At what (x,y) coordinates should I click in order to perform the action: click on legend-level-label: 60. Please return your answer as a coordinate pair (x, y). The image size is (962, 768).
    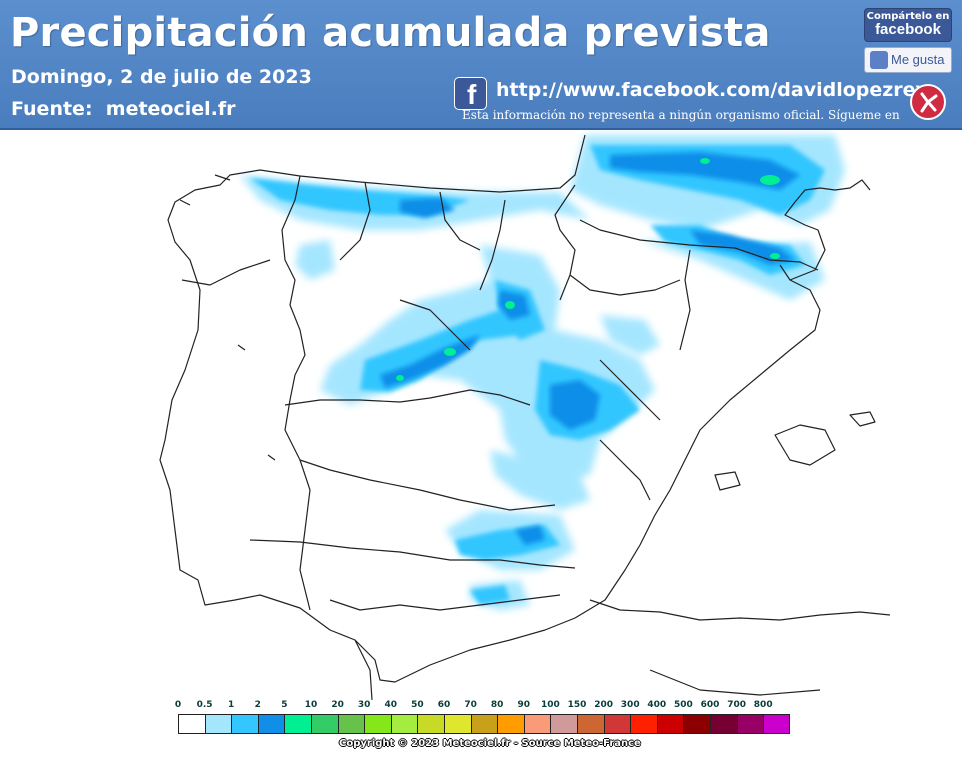
    Looking at the image, I should click on (444, 705).